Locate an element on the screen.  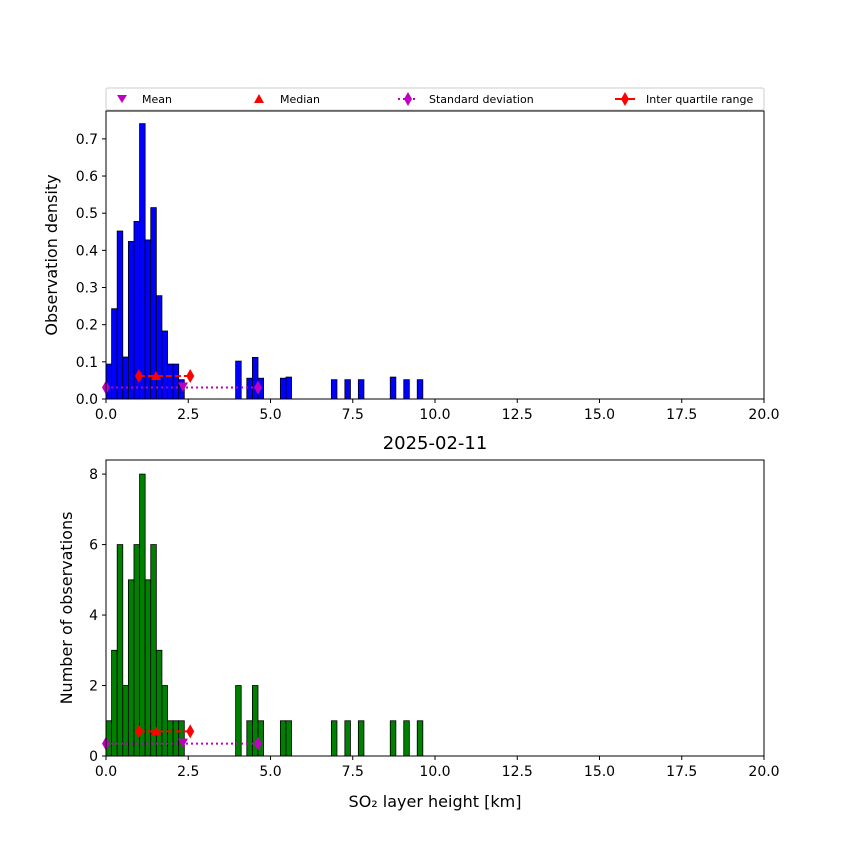
density-x-tick-label: 15.0 is located at coordinates (599, 415).